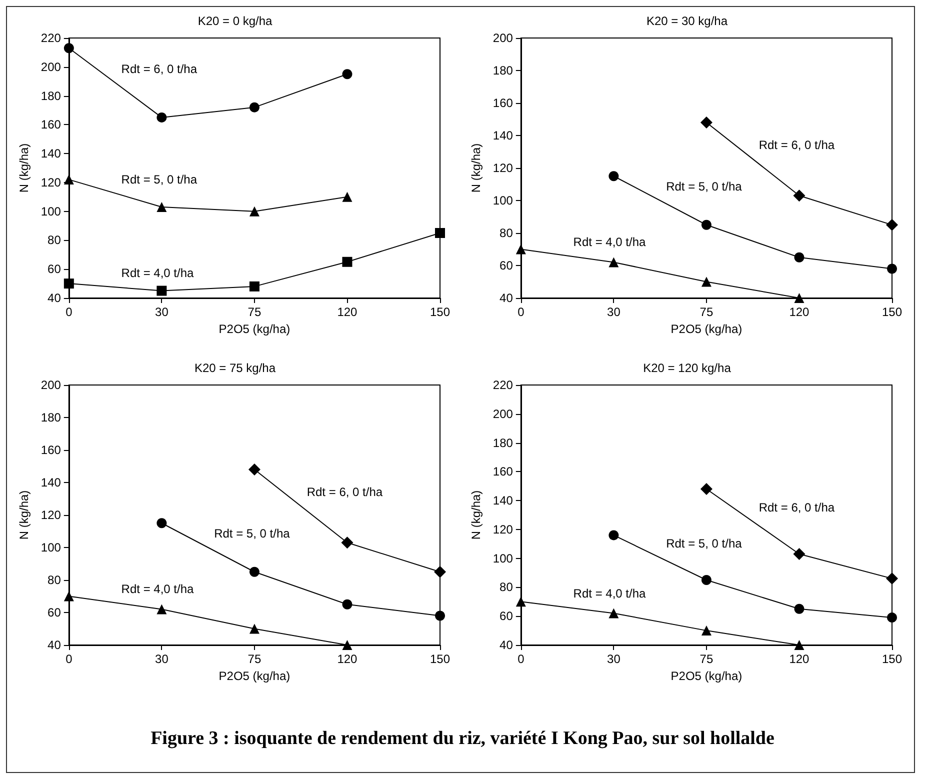 The height and width of the screenshot is (783, 925). Describe the element at coordinates (235, 368) in the screenshot. I see `chart-title: K20 = 75 kg/ha` at that location.